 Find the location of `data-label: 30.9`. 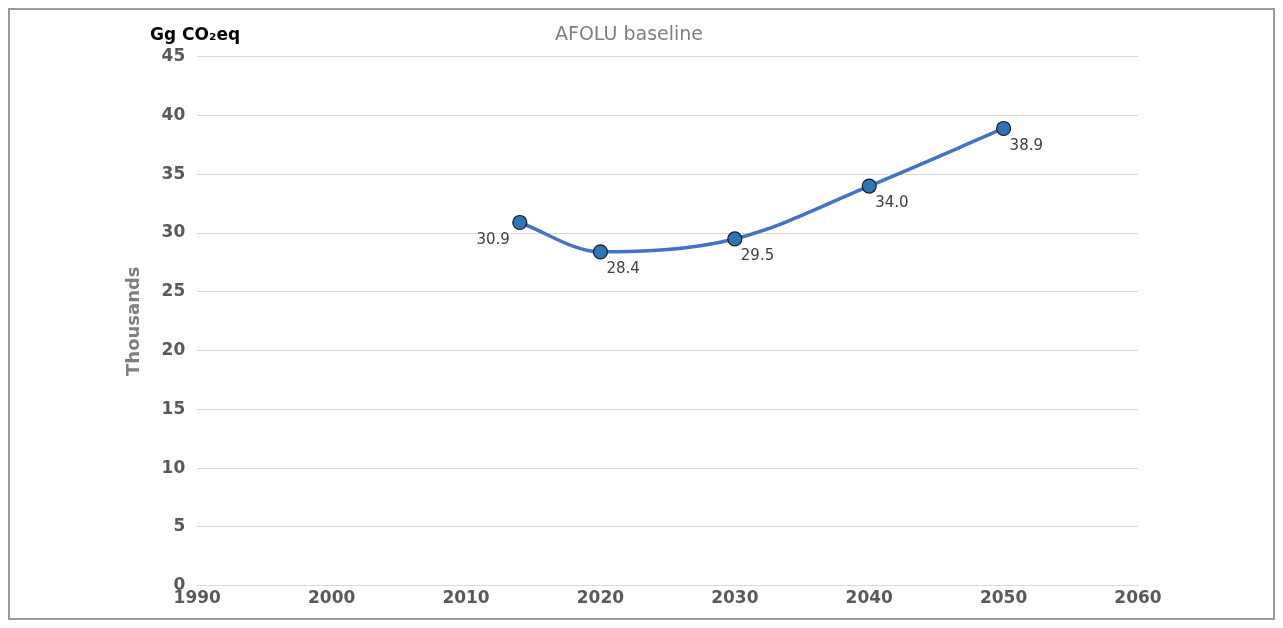

data-label: 30.9 is located at coordinates (493, 238).